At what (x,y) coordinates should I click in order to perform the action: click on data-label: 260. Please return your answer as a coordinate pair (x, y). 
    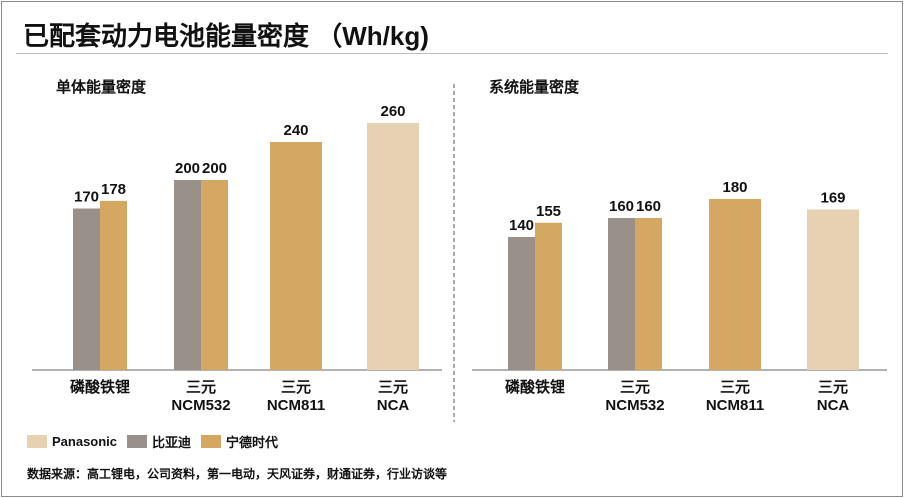
    Looking at the image, I should click on (392, 111).